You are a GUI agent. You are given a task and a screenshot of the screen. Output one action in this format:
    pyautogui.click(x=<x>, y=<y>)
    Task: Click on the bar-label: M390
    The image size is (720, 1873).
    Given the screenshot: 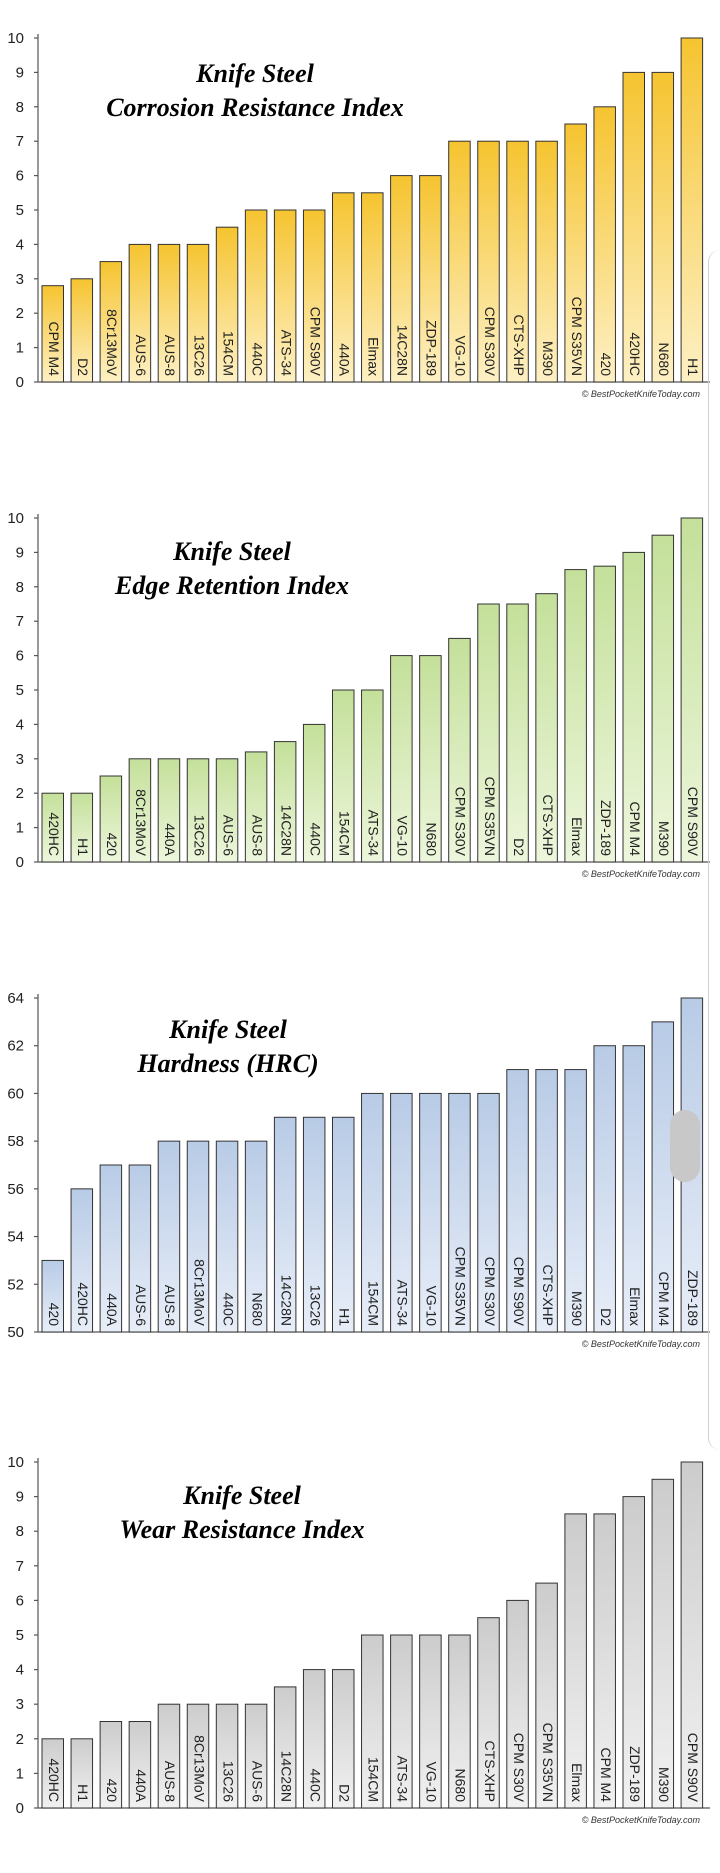 What is the action you would take?
    pyautogui.click(x=577, y=1308)
    